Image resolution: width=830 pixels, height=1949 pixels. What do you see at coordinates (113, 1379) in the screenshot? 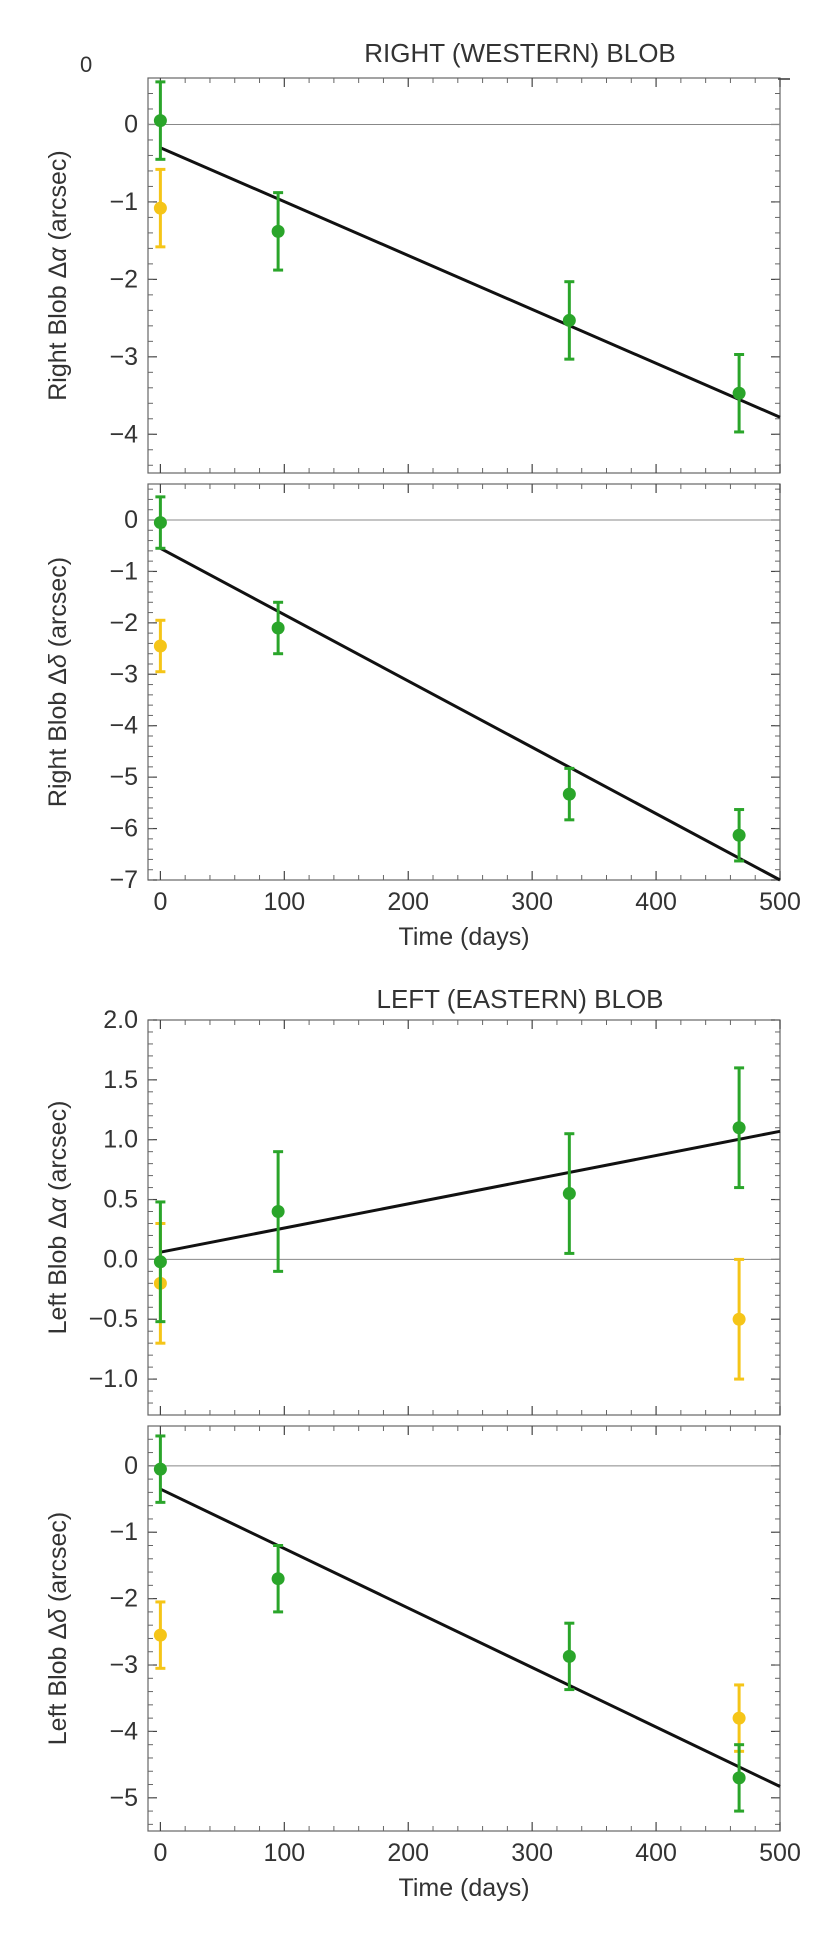
I see `y-tick-label: −1.0` at bounding box center [113, 1379].